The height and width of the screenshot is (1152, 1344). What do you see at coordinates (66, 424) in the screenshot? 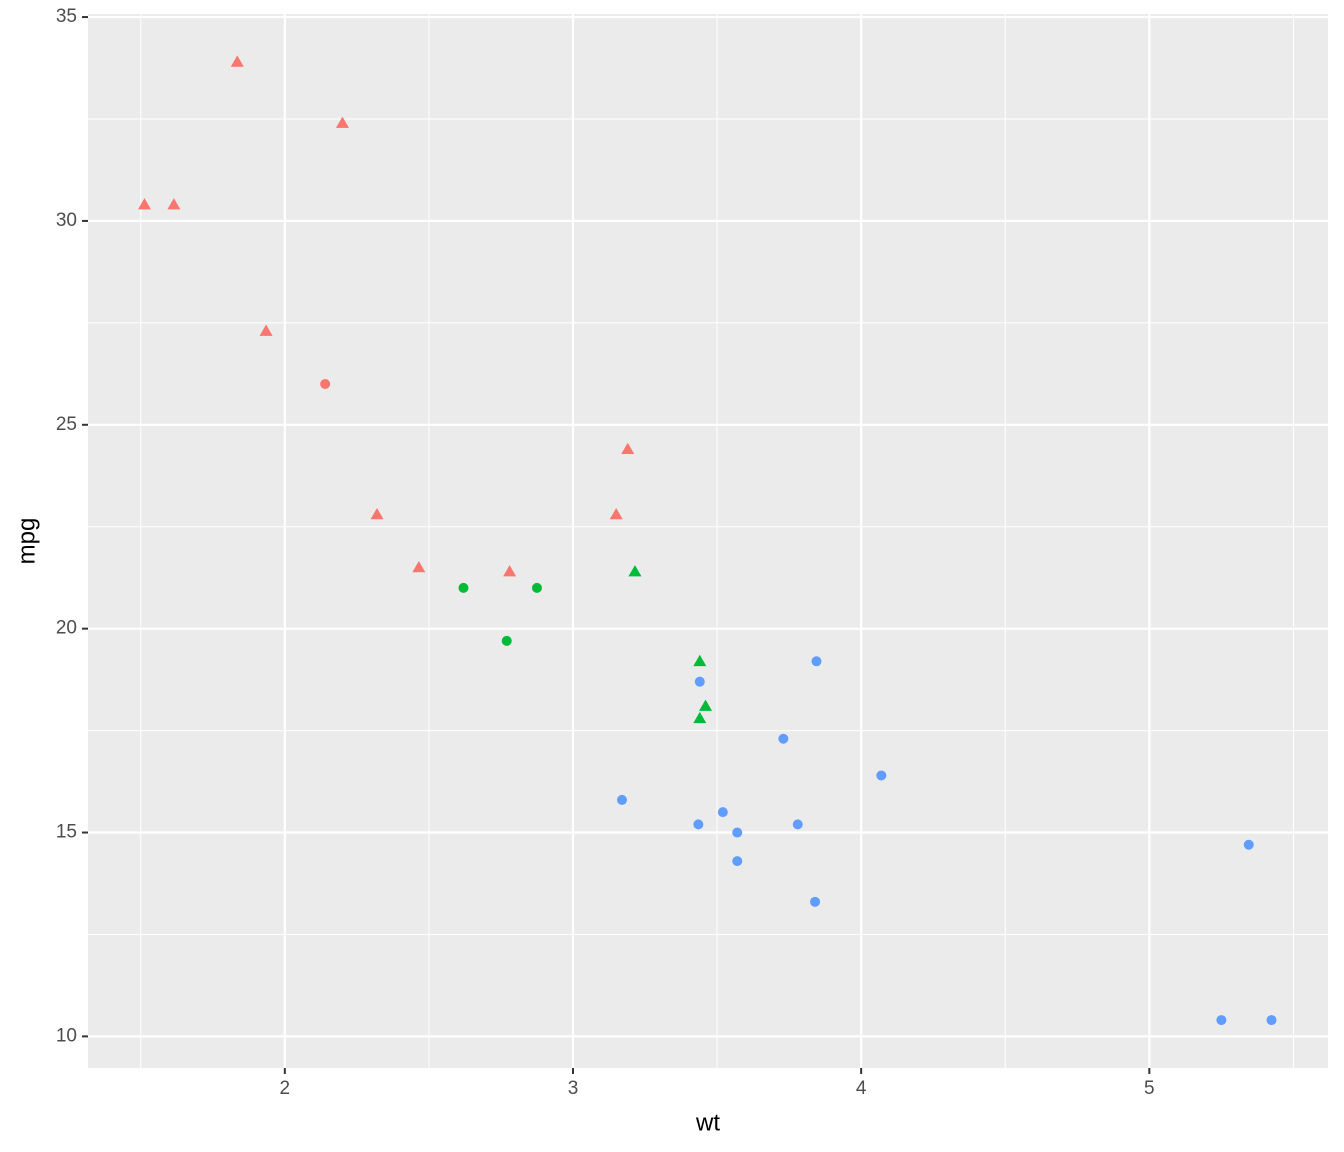
I see `y-tick-label: 25` at bounding box center [66, 424].